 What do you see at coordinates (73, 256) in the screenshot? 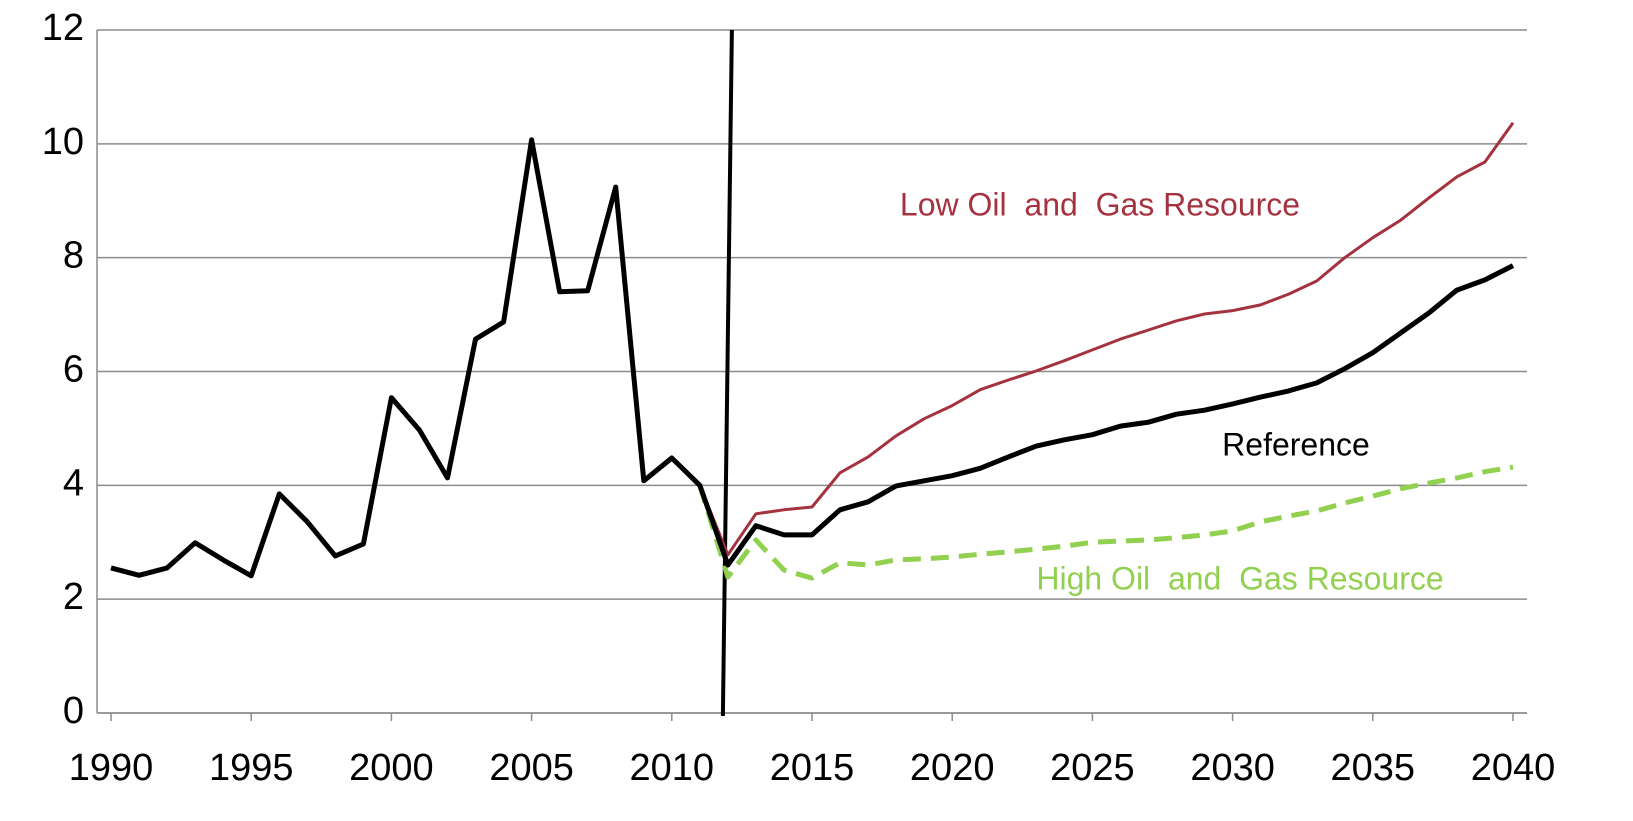
I see `y-tick-label: 8` at bounding box center [73, 256].